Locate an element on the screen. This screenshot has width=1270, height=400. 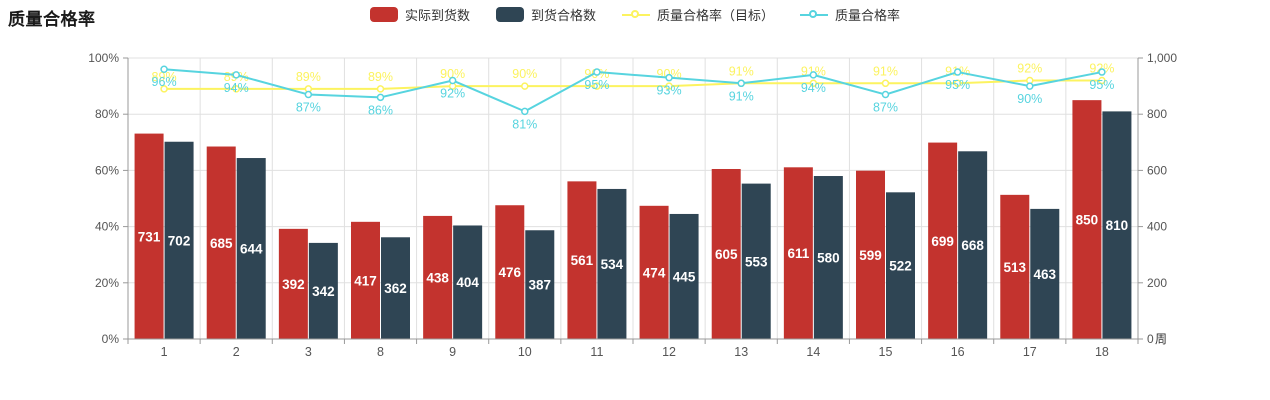
bar-value-label: 387 is located at coordinates (540, 285).